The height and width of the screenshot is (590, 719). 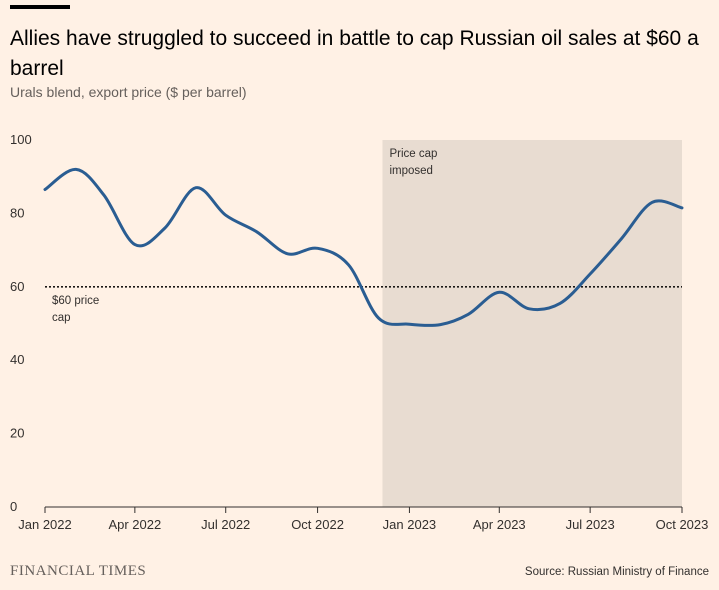 What do you see at coordinates (225, 524) in the screenshot?
I see `x-tick-label: Jul 2022` at bounding box center [225, 524].